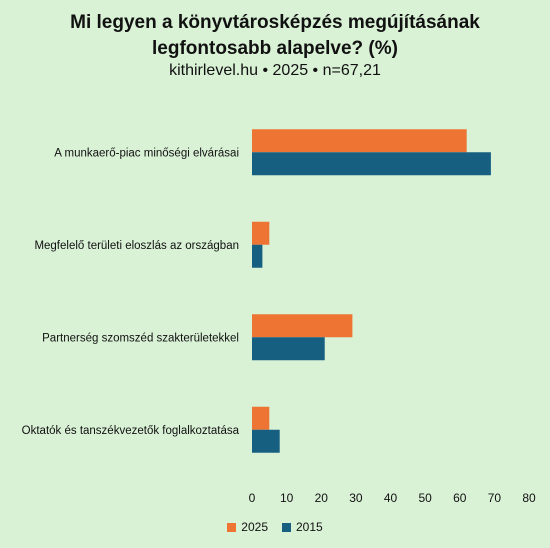 The image size is (550, 548). What do you see at coordinates (140, 338) in the screenshot?
I see `category-label-3: Partnerség szomszéd szakterületekkel` at bounding box center [140, 338].